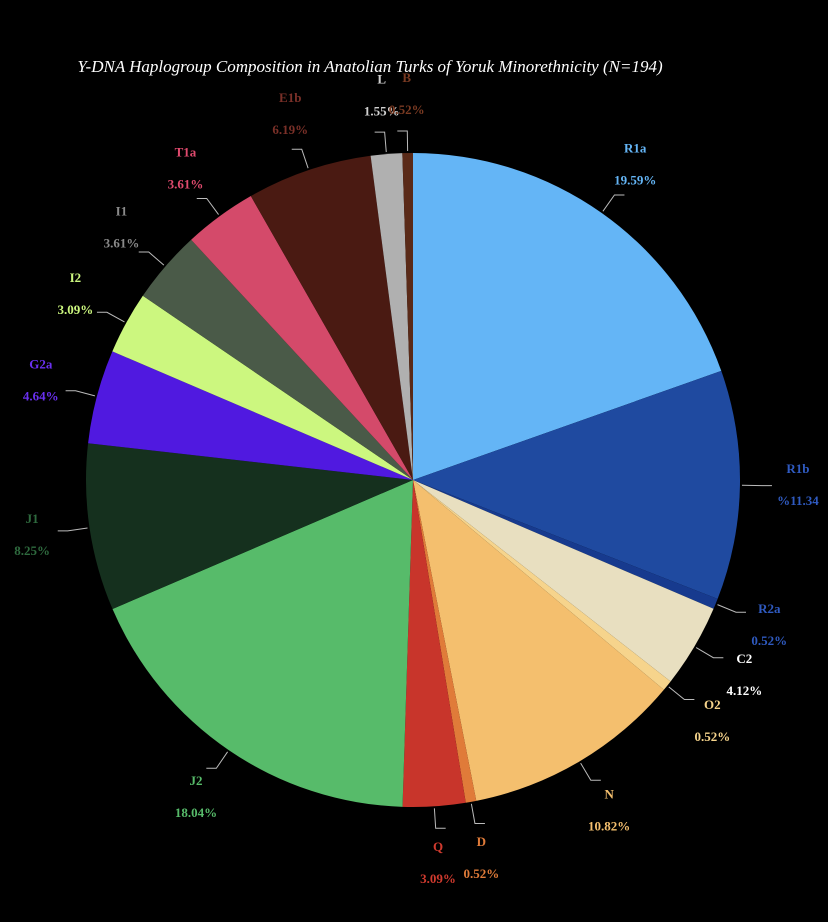 The image size is (828, 922). Describe the element at coordinates (32, 550) in the screenshot. I see `slice-value: 8.25%` at that location.